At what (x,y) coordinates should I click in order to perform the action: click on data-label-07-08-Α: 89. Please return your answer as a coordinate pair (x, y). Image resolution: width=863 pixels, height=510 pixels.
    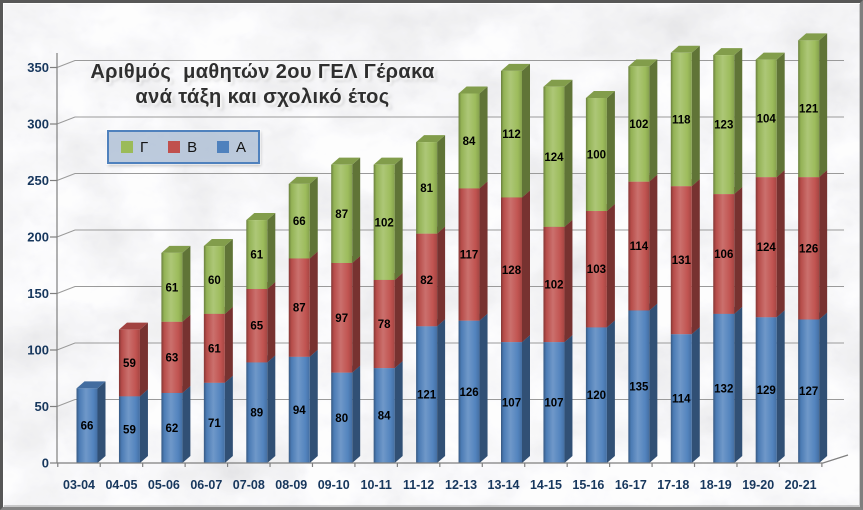
    Looking at the image, I should click on (256, 414).